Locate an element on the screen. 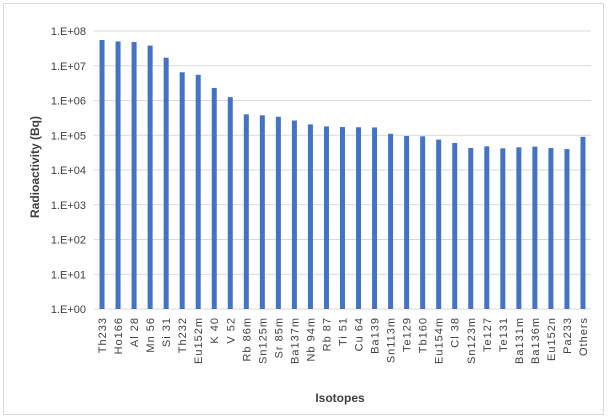 The image size is (609, 419). x-tick-label: Th232 is located at coordinates (183, 335).